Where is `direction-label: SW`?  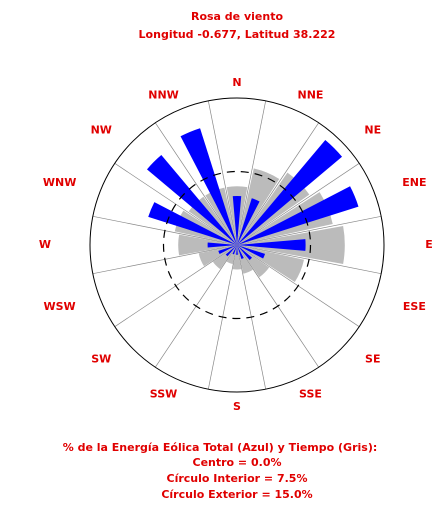 direction-label: SW is located at coordinates (101, 359).